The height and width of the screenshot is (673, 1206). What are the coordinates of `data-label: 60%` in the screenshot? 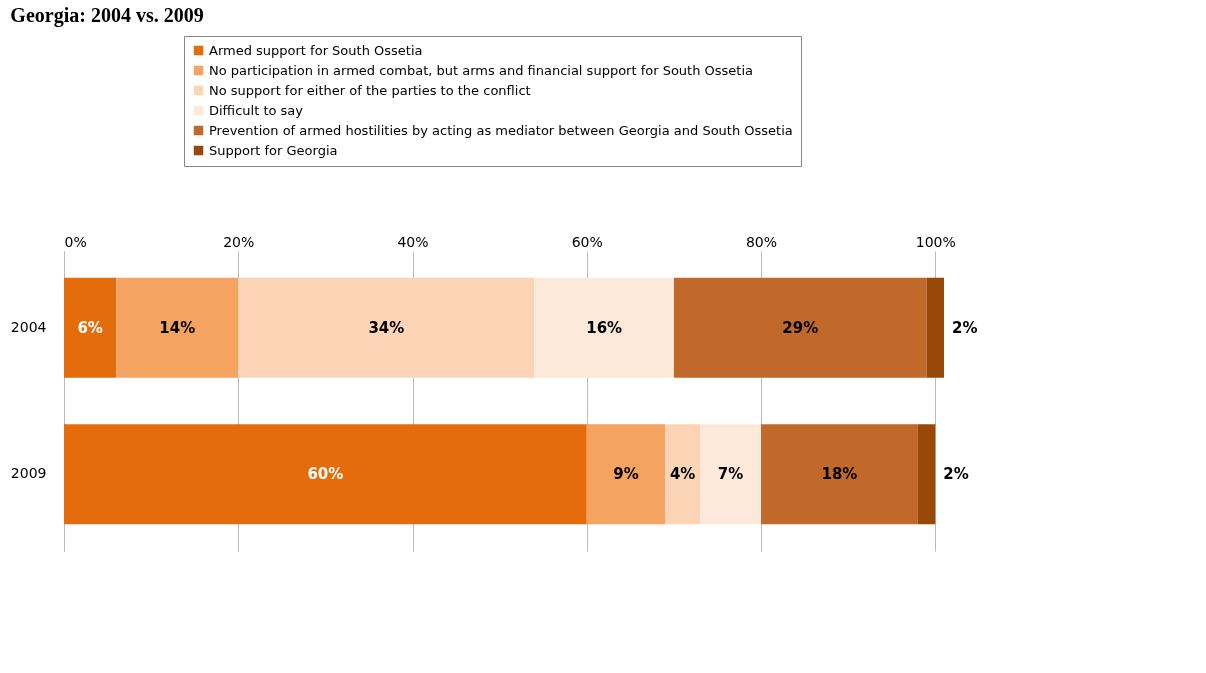 It's located at (325, 474).